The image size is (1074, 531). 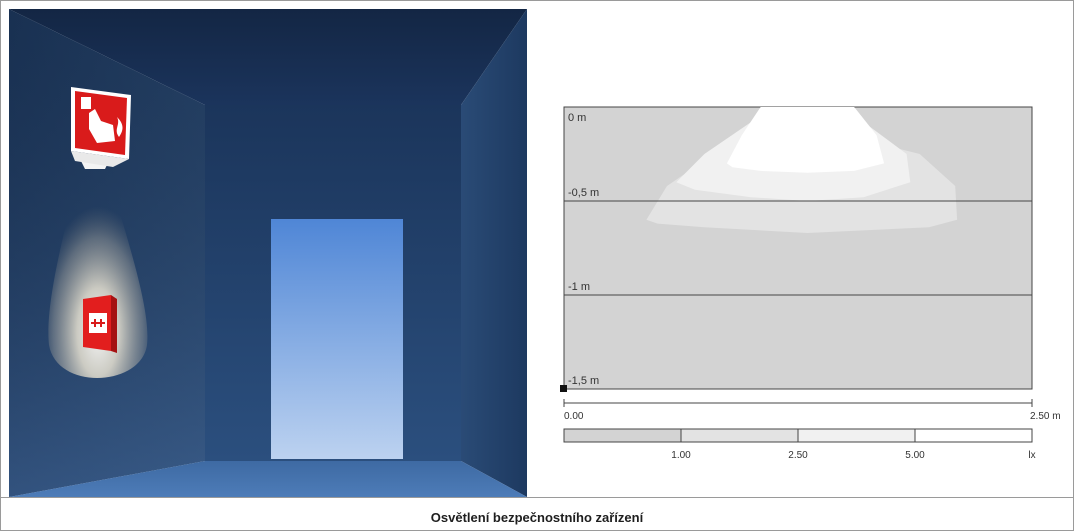 I want to click on origin-marker, so click(x=563, y=388).